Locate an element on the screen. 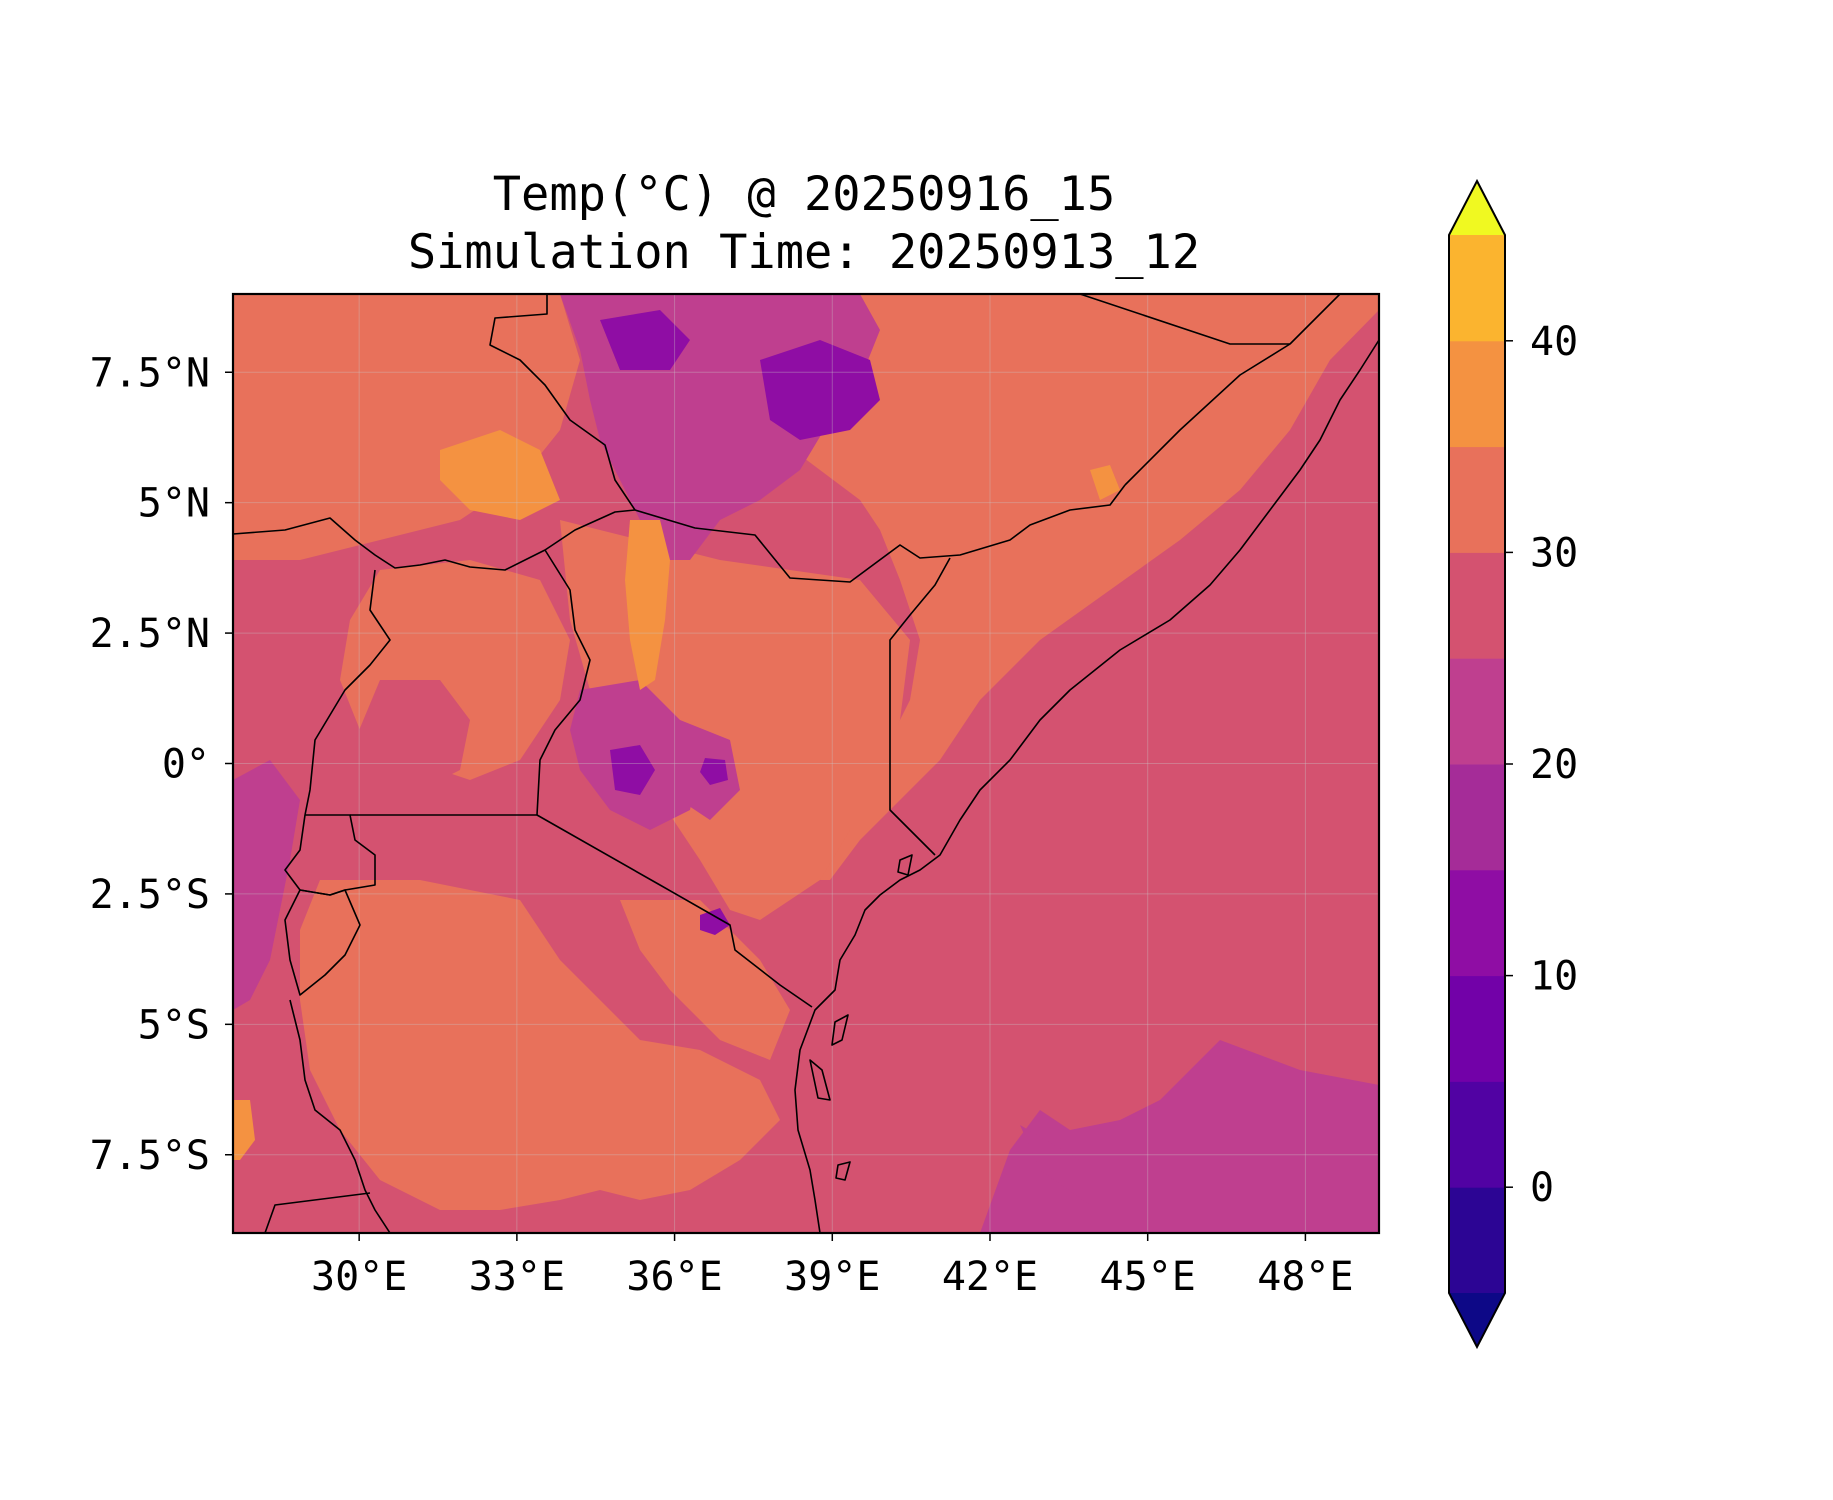 The width and height of the screenshot is (1833, 1500). tanzania-interior is located at coordinates (540, 1045).